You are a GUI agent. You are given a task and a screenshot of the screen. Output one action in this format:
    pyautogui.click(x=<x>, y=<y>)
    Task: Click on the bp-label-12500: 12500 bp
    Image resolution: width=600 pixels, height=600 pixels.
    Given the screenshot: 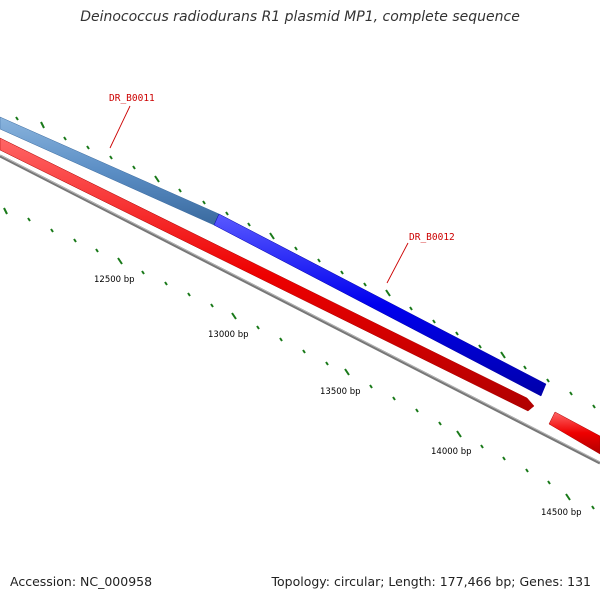 What is the action you would take?
    pyautogui.click(x=114, y=280)
    